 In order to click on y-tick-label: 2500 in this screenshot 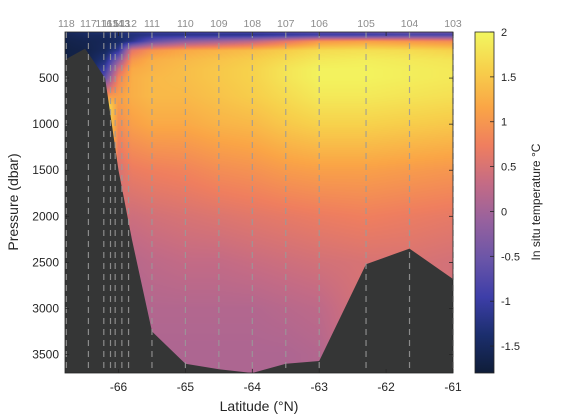, I will do `click(45, 262)`.